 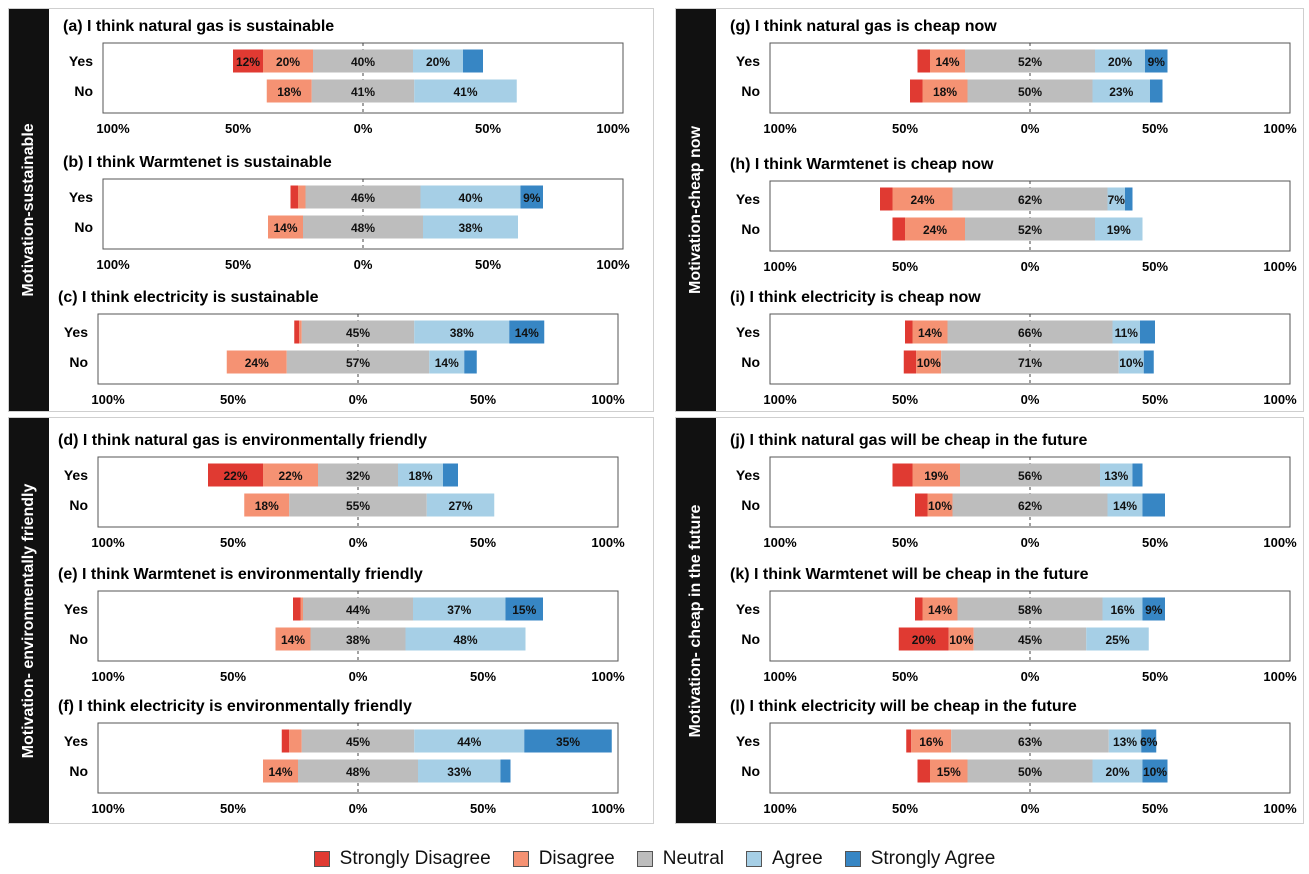 I want to click on data-label: 35%, so click(x=568, y=742).